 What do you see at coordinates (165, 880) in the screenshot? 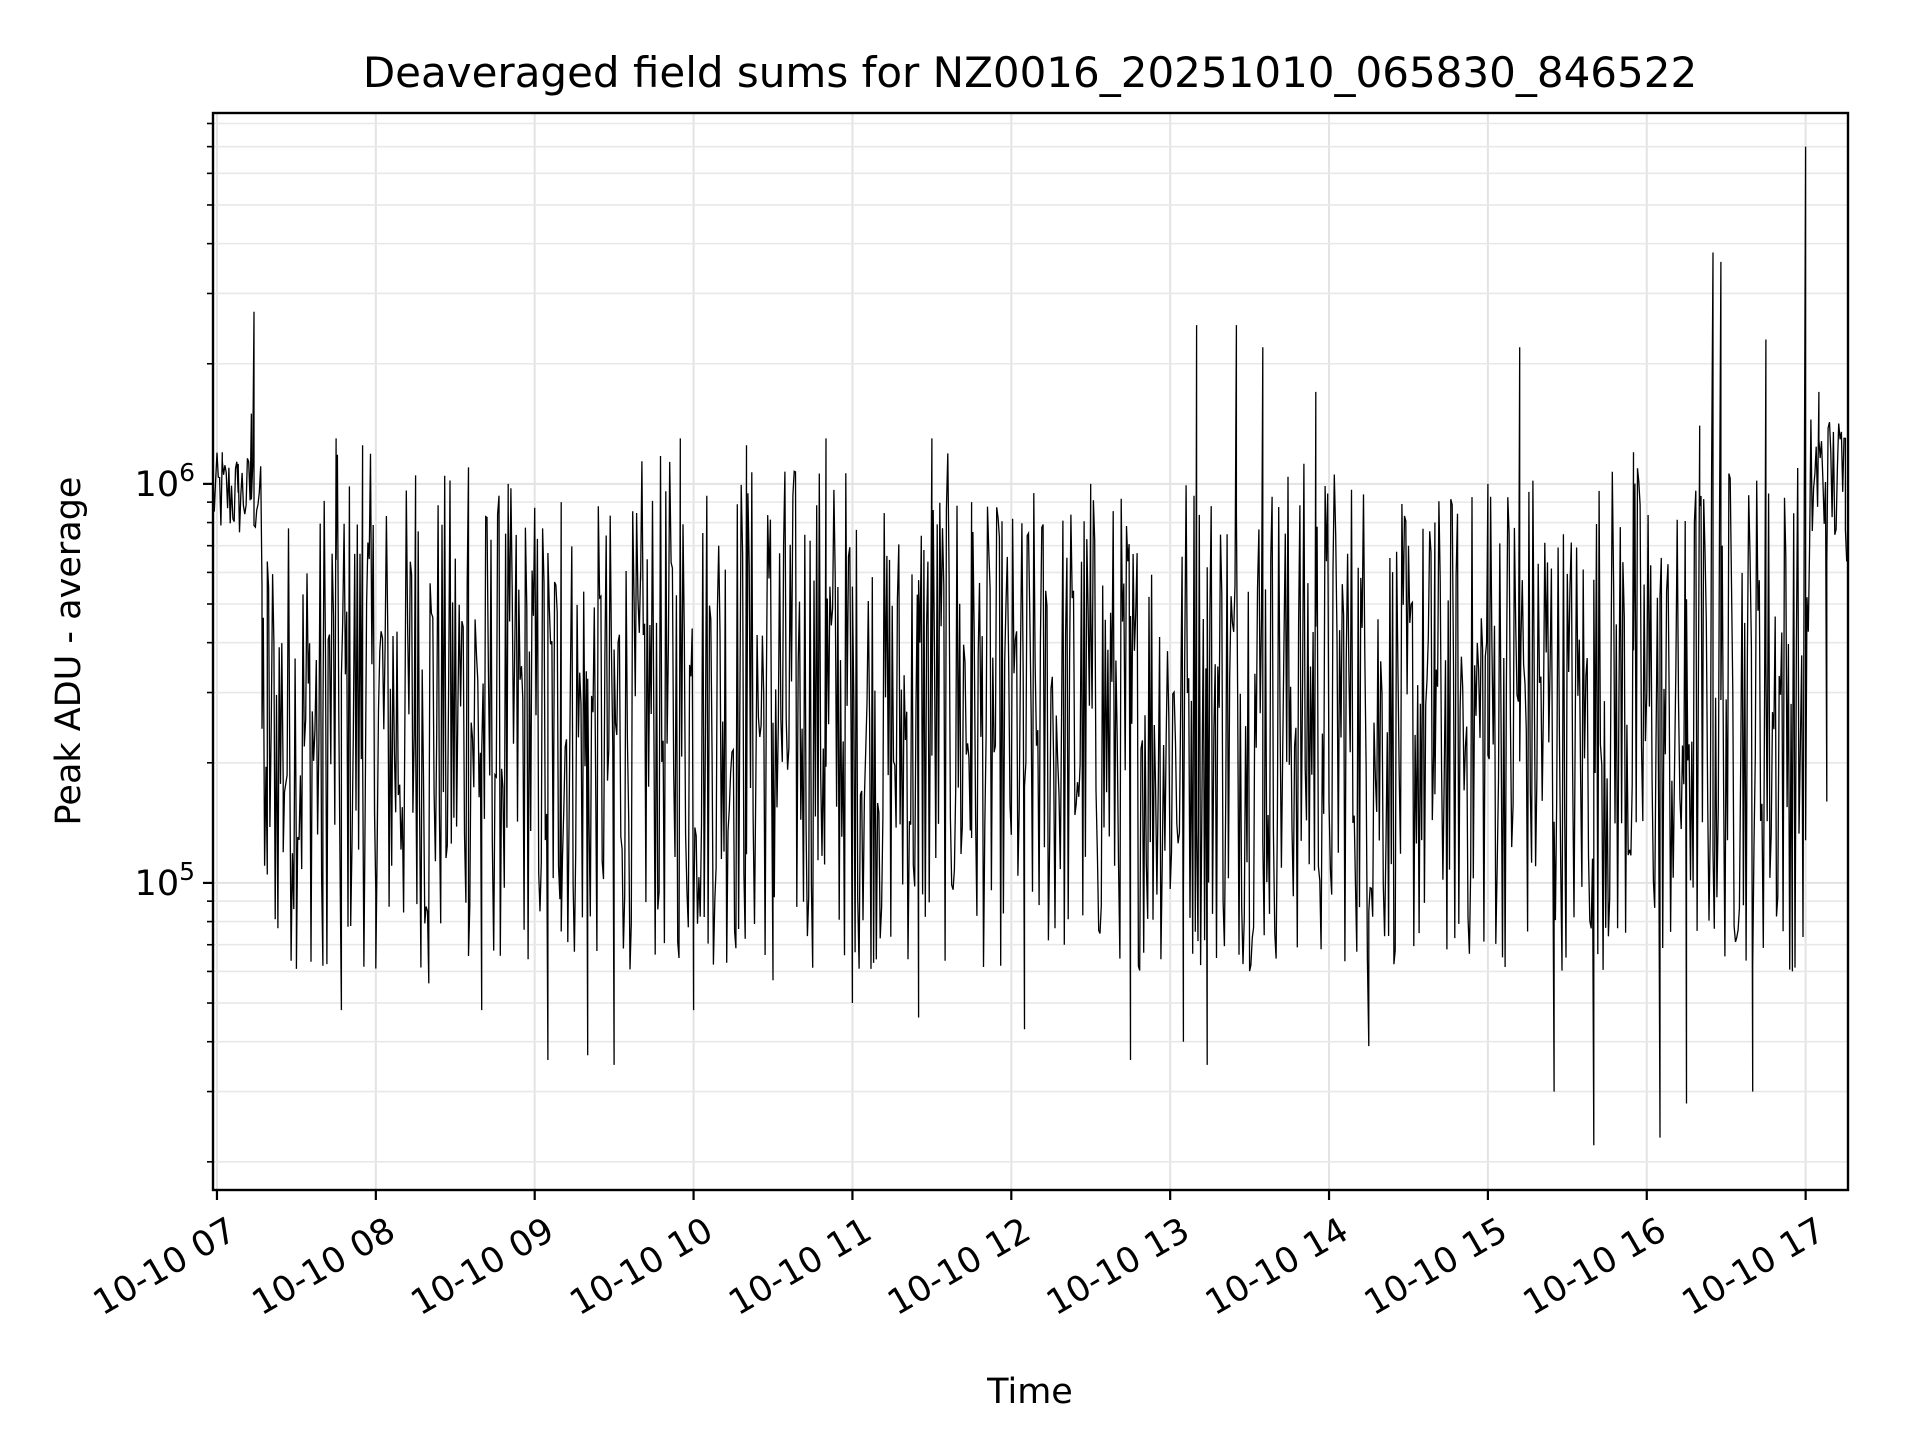
I see `y-tick-label: 10⁵` at bounding box center [165, 880].